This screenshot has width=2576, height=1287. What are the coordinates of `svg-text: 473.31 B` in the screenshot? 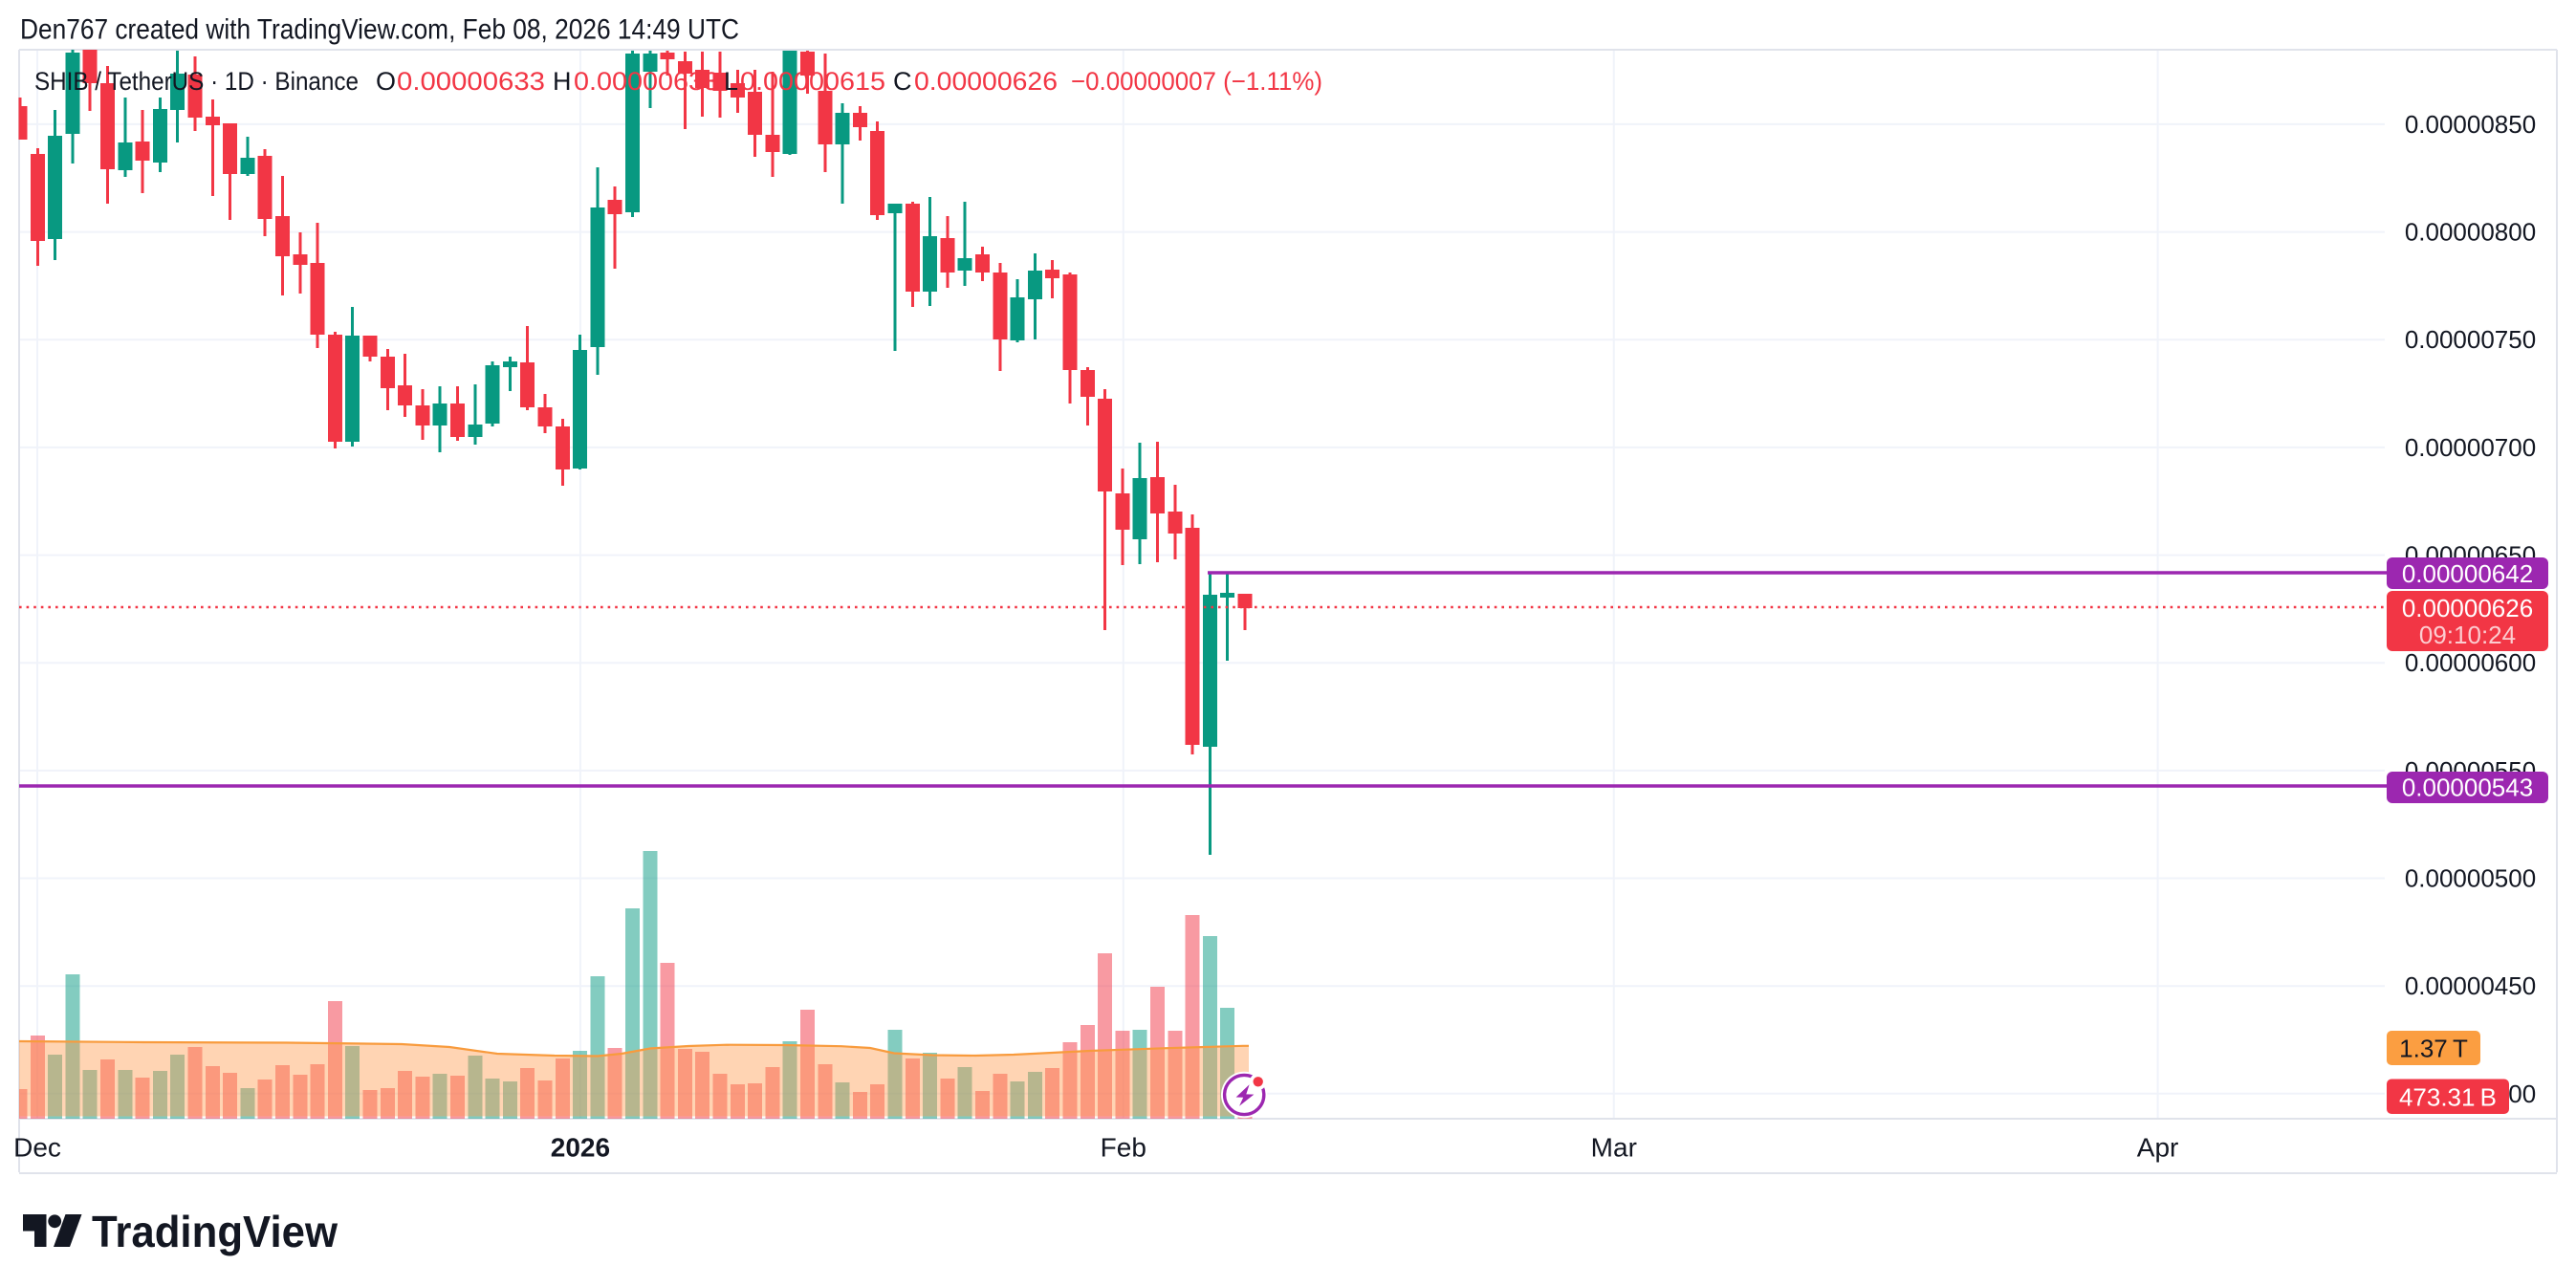 It's located at (2448, 1098).